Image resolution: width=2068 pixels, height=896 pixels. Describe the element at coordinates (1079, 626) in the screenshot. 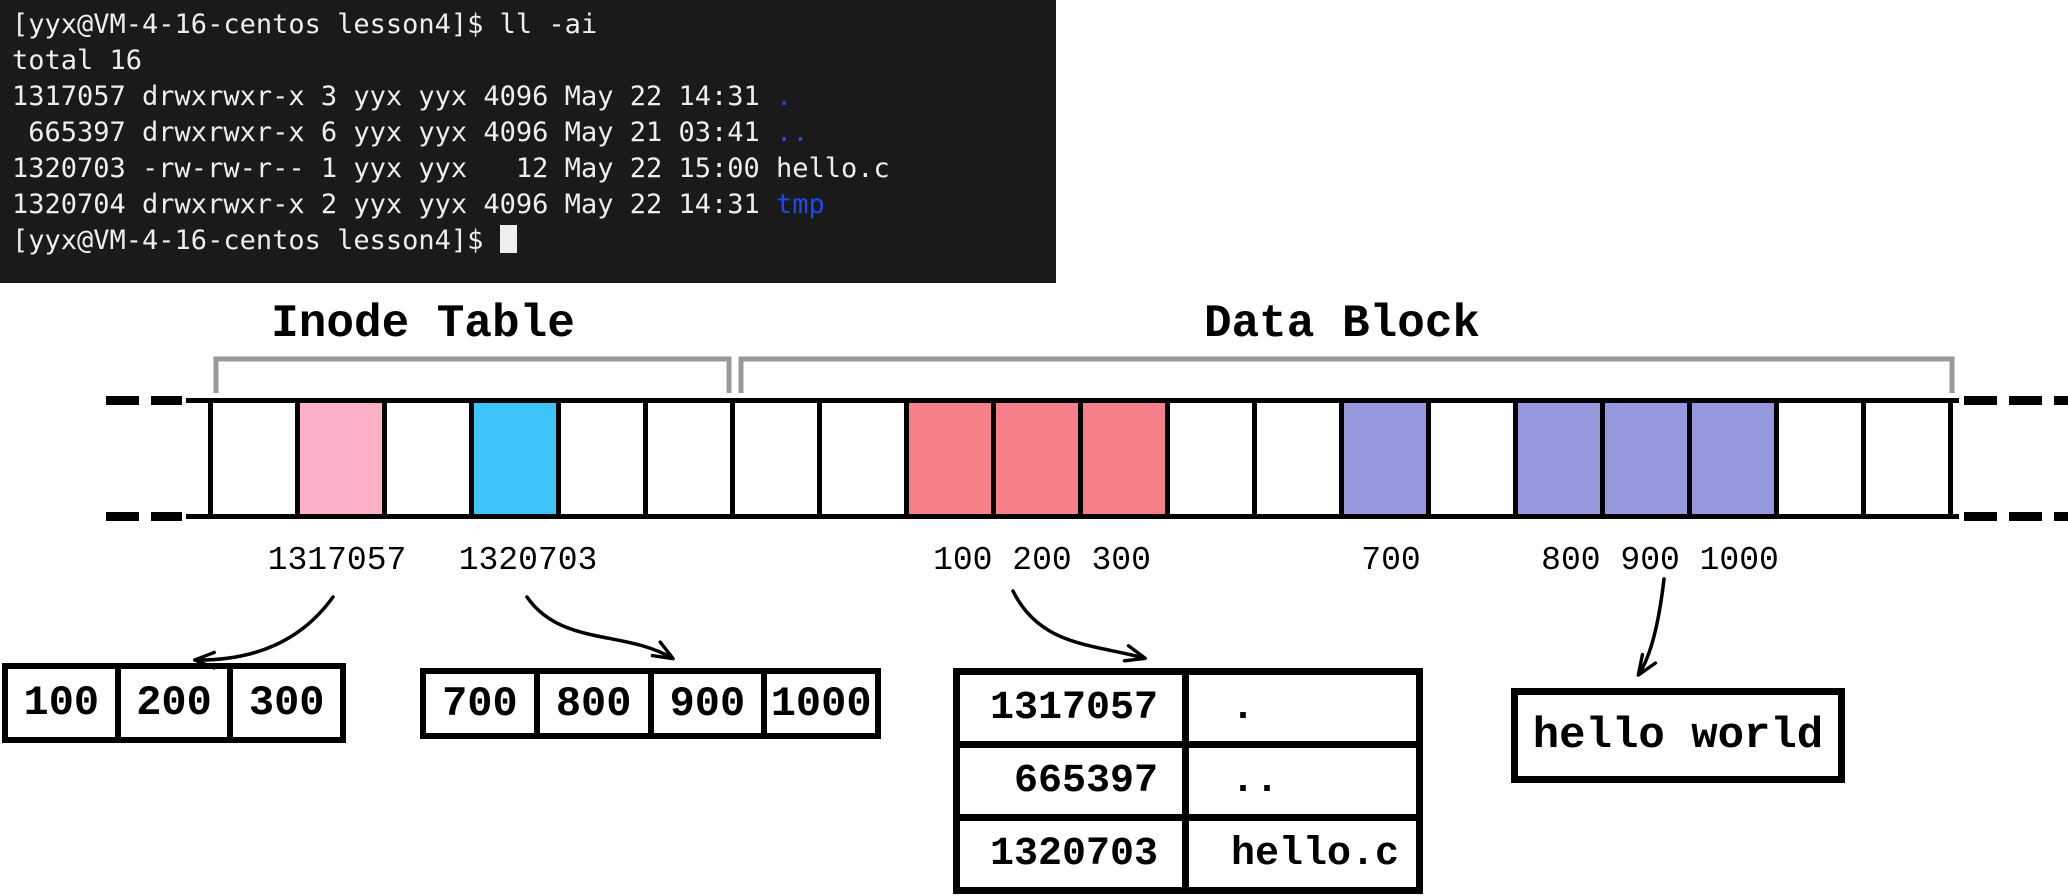

I see `arrow-datablocks-to-direntries` at that location.